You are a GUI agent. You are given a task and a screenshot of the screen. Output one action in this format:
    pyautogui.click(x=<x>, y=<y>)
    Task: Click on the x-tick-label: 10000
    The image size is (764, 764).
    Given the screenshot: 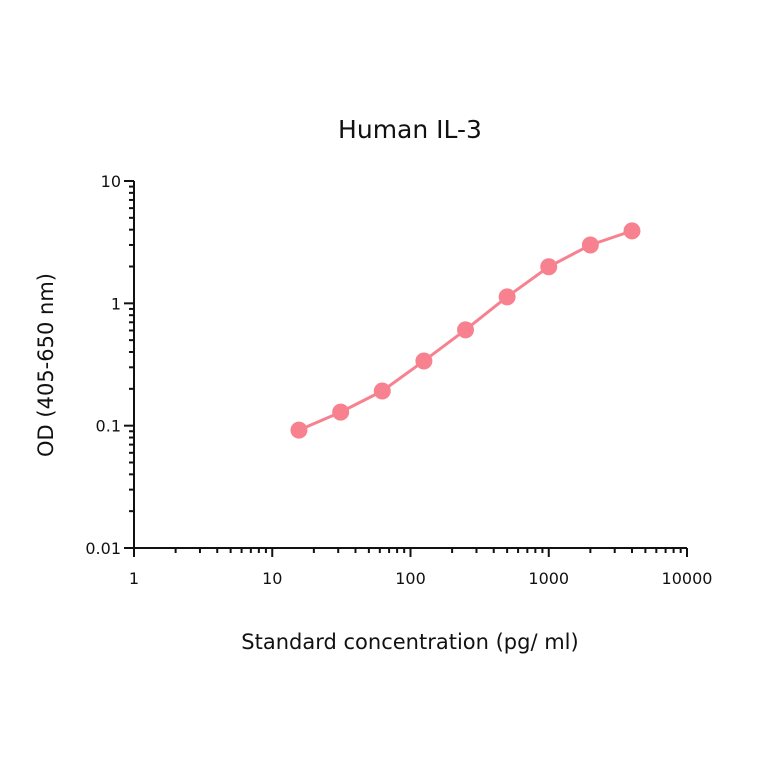 What is the action you would take?
    pyautogui.click(x=687, y=578)
    